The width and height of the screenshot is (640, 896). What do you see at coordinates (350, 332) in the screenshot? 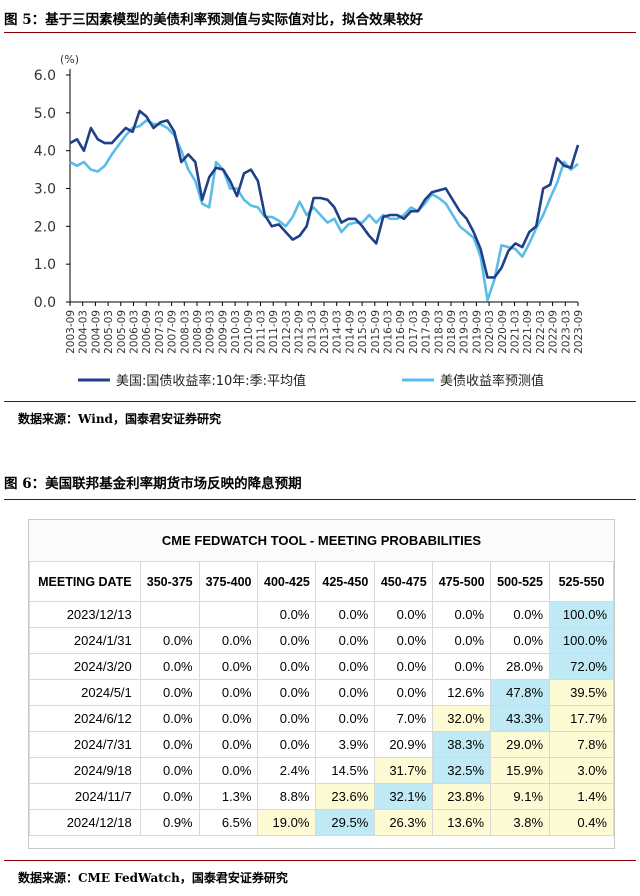
I see `x-tick-label: 2014-09` at bounding box center [350, 332].